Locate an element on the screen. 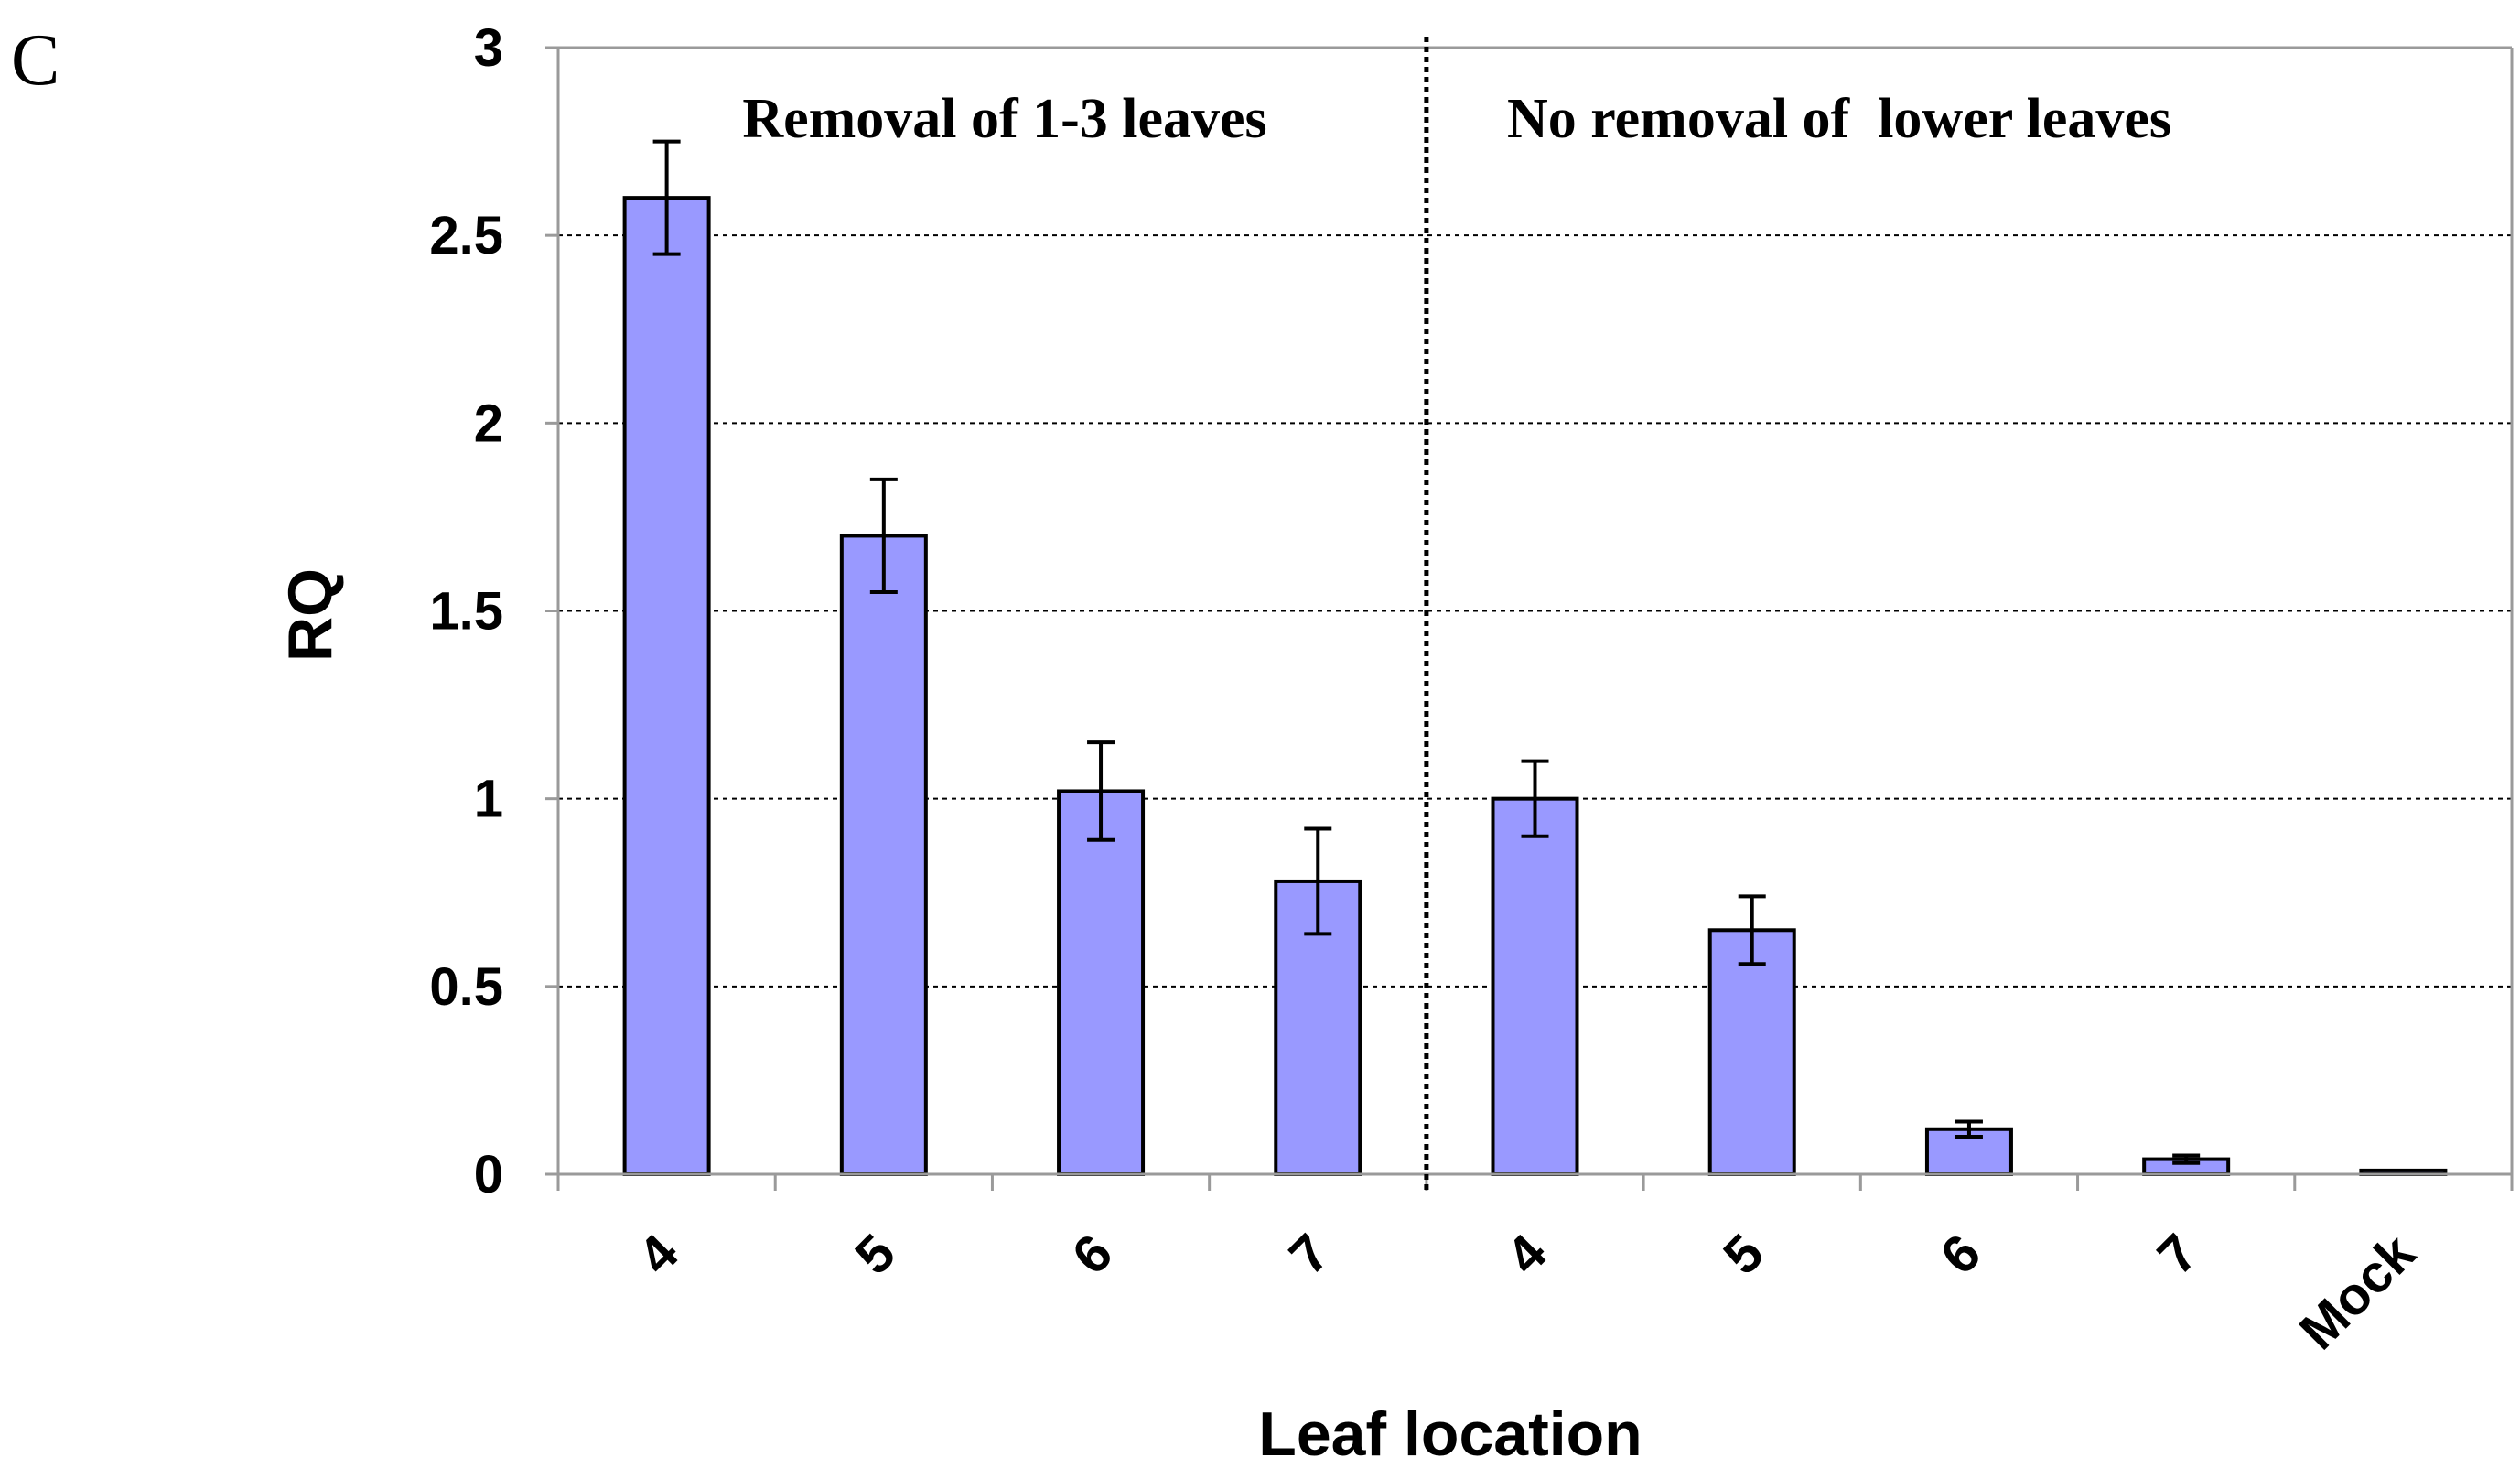 The height and width of the screenshot is (1468, 2520). group-label-removal: Removal of 1-3 leaves is located at coordinates (1004, 119).